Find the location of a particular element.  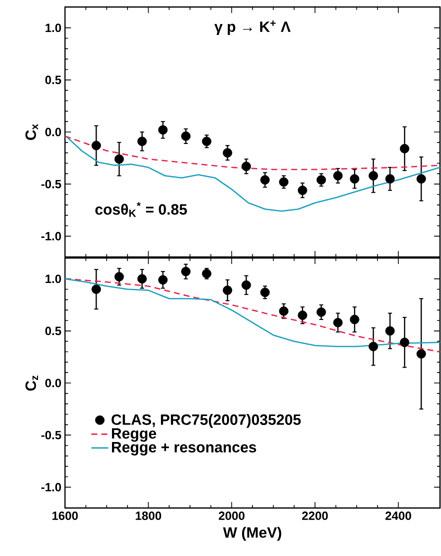

x-tick-label: 1600 is located at coordinates (65, 516).